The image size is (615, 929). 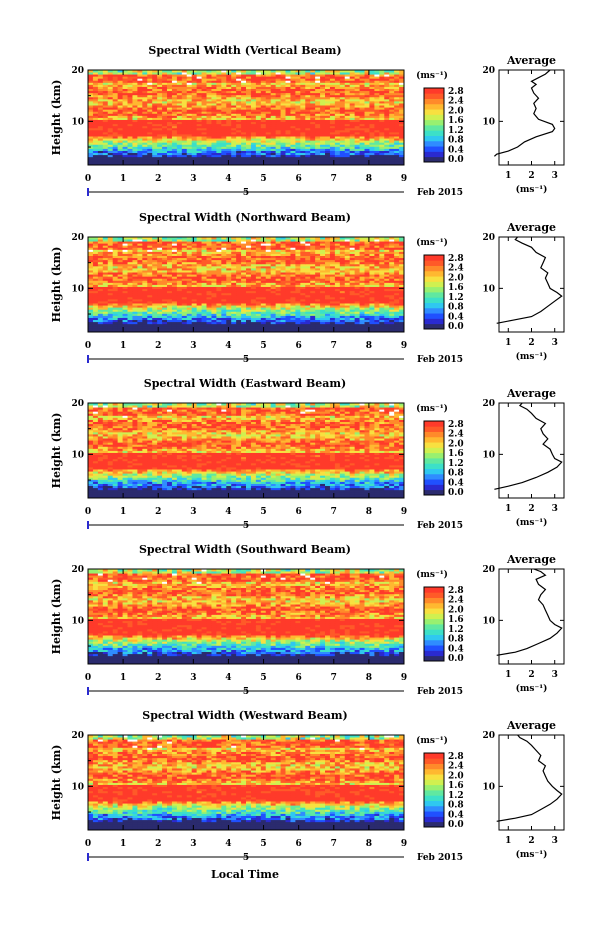 I want to click on colorbar-tick-label: 1.6, so click(x=456, y=121).